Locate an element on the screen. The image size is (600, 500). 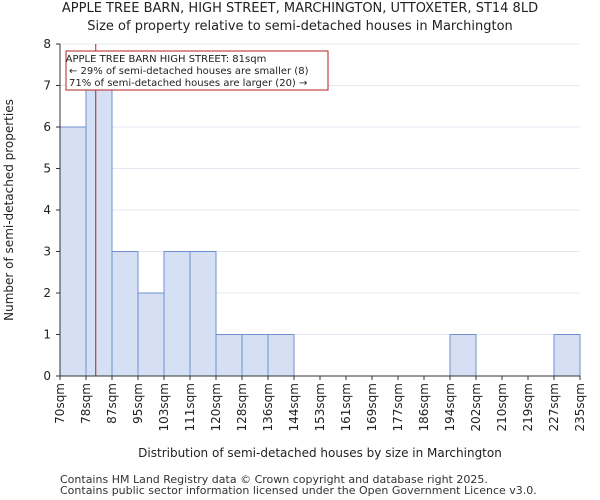
x-tick-label: 202sqm is located at coordinates (476, 407).